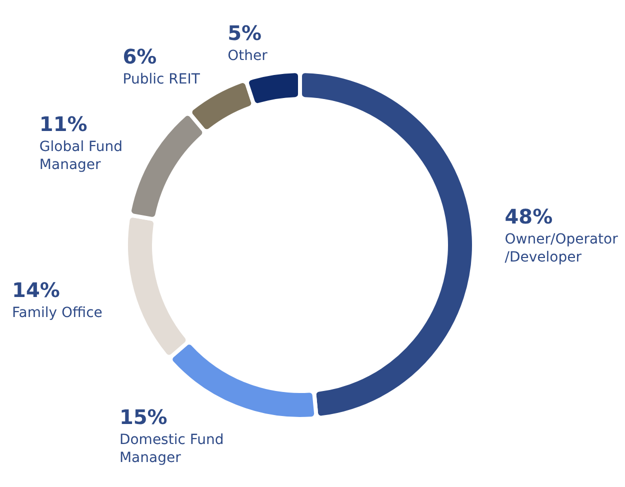 This screenshot has width=625, height=487. What do you see at coordinates (161, 79) in the screenshot?
I see `slice-label: Public REIT` at bounding box center [161, 79].